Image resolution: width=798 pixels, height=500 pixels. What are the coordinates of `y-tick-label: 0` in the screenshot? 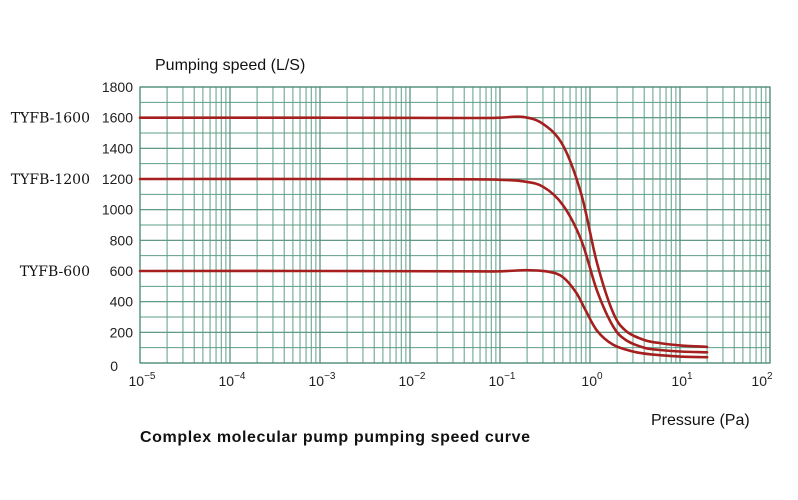 It's located at (114, 366).